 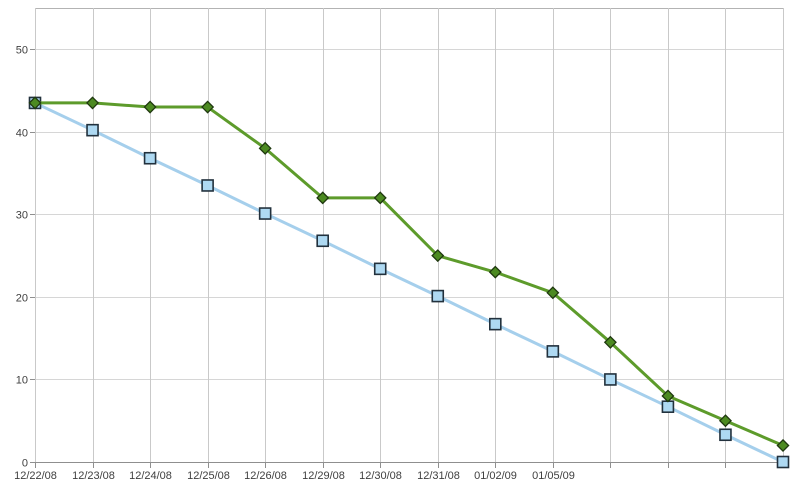 What do you see at coordinates (22, 51) in the screenshot?
I see `y-tick-label: 50` at bounding box center [22, 51].